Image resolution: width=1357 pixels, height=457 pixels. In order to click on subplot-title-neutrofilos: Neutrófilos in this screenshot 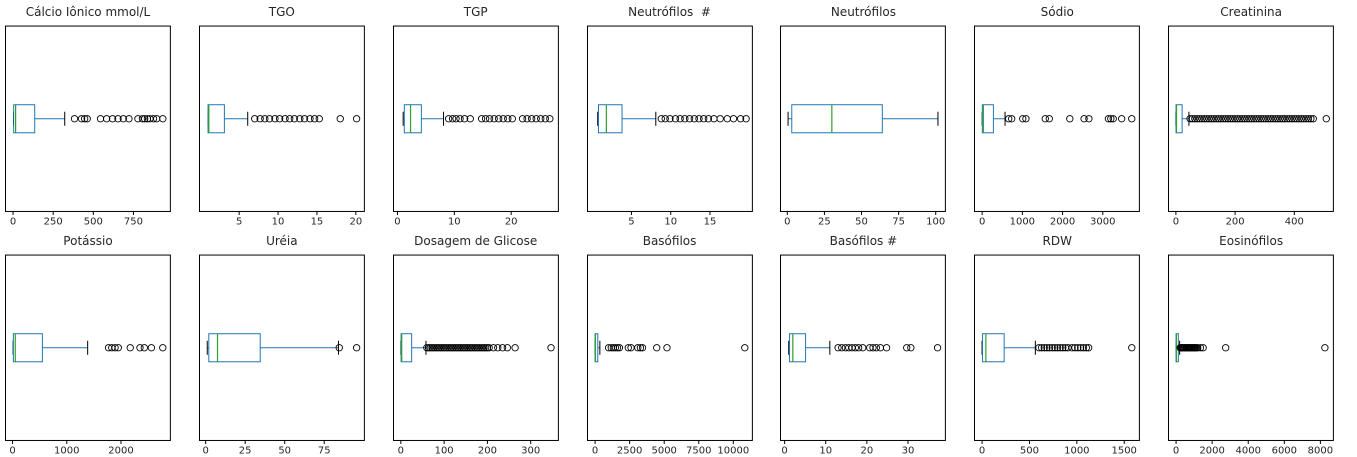, I will do `click(863, 12)`.